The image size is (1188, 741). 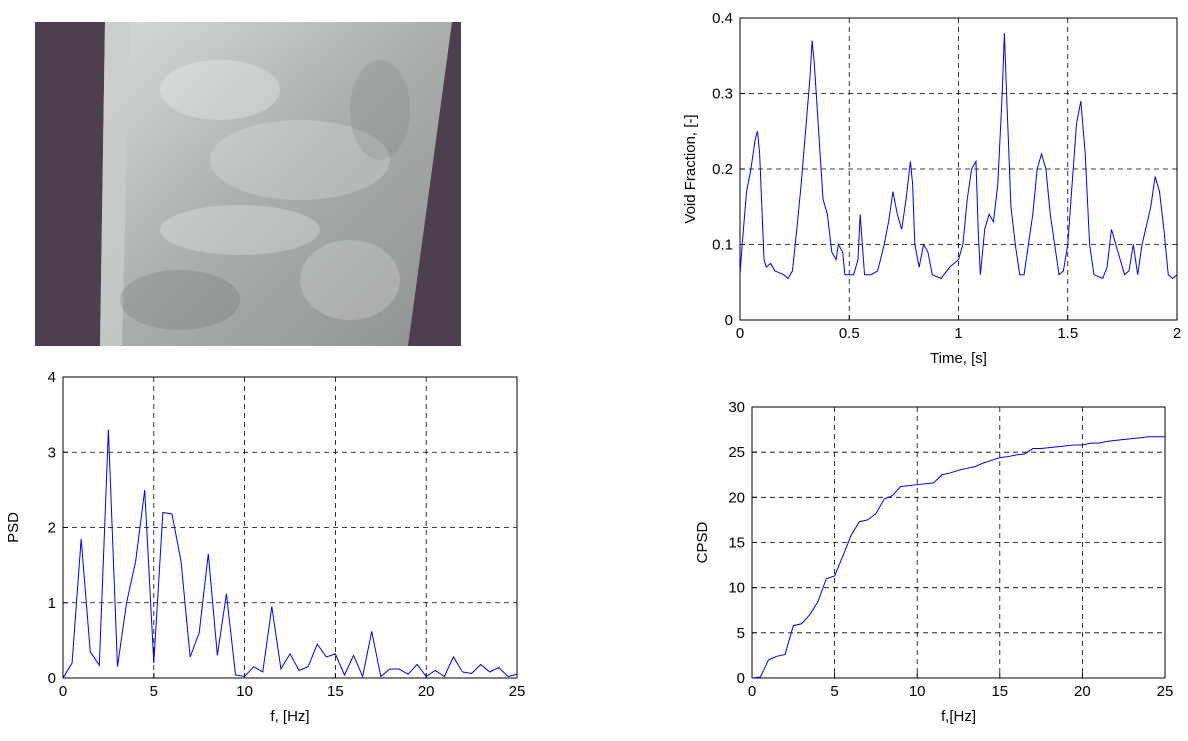 I want to click on y-tick-label: 30, so click(x=736, y=407).